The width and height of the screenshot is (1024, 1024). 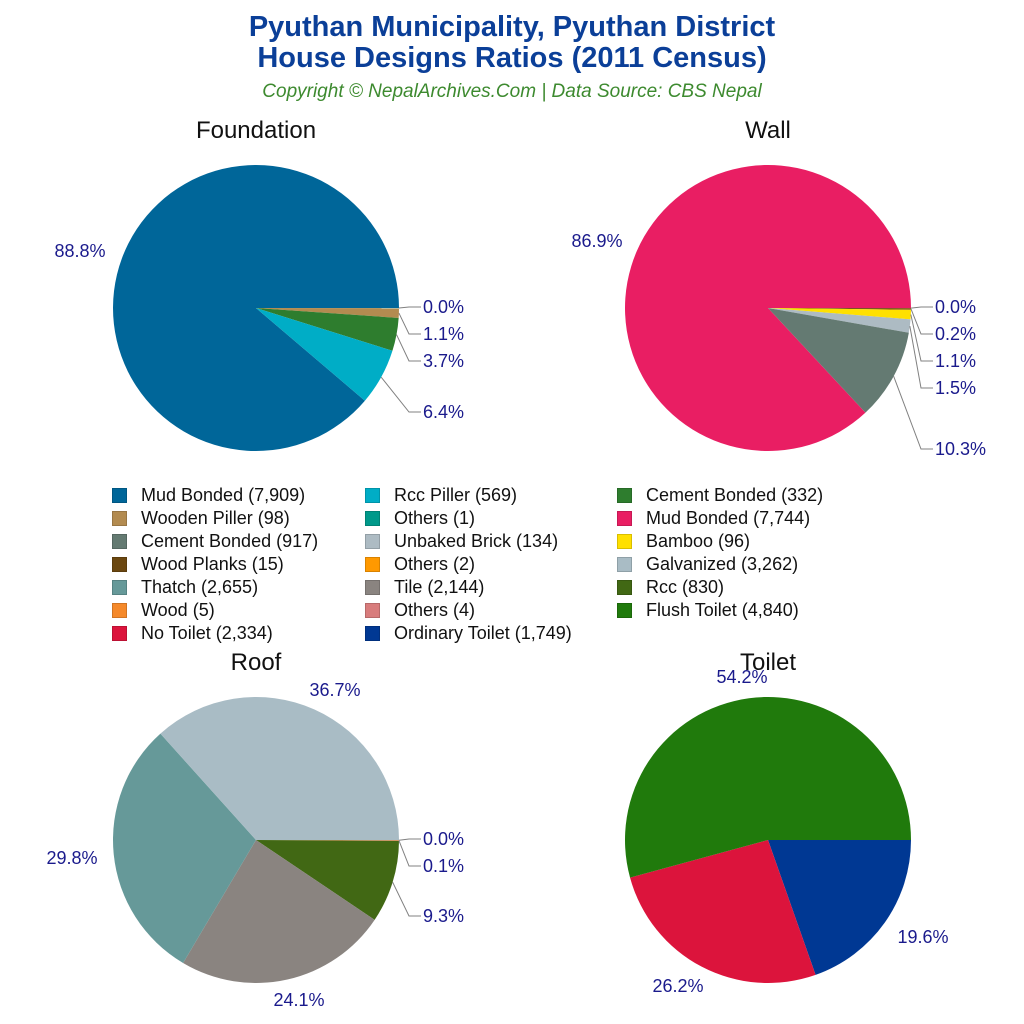 What do you see at coordinates (334, 690) in the screenshot?
I see `pie-percent-label: 36.7%` at bounding box center [334, 690].